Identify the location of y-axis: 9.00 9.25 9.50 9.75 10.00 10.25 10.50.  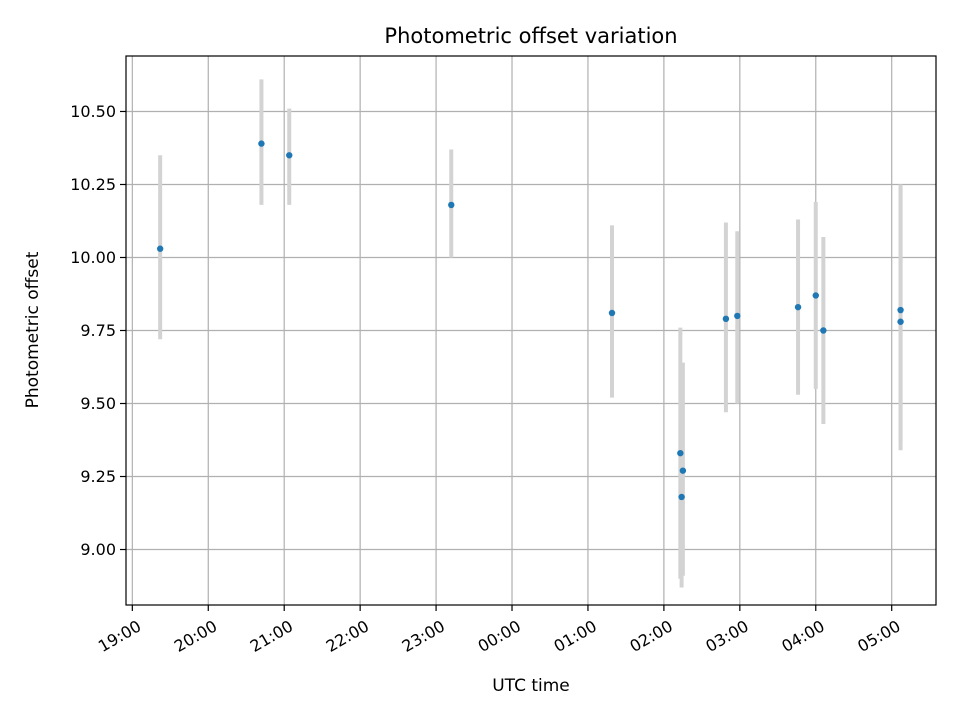
(98, 330).